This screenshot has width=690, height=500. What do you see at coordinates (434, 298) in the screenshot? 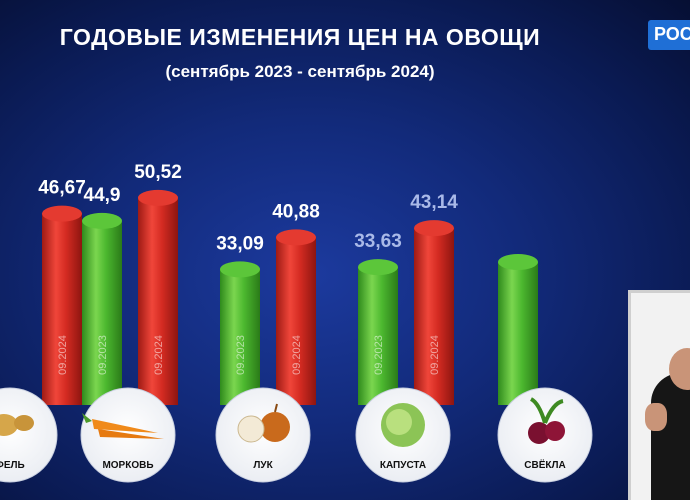
I see `bar-2024-3: 09.2024 43,14` at bounding box center [434, 298].